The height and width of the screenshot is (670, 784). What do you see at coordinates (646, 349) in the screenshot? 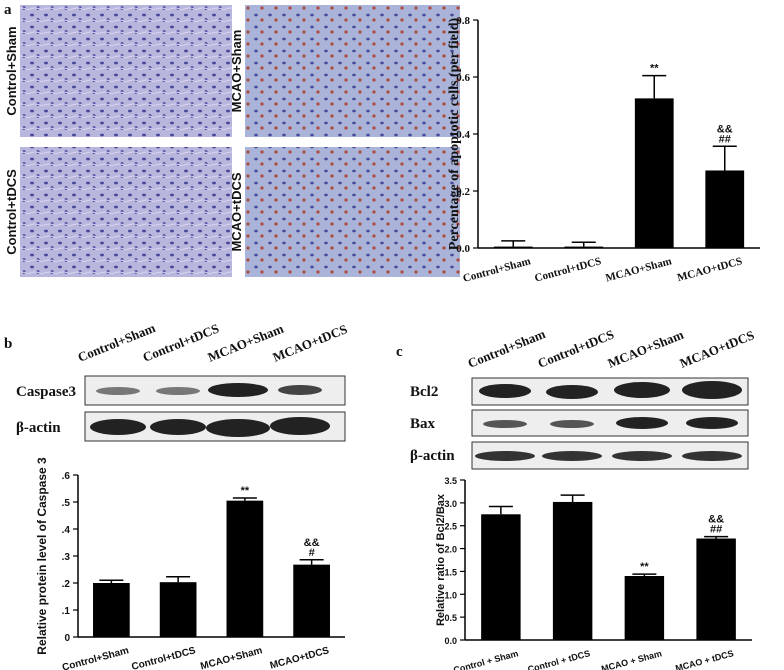
I see `blot-column-label: MCAO+Sham` at bounding box center [646, 349].